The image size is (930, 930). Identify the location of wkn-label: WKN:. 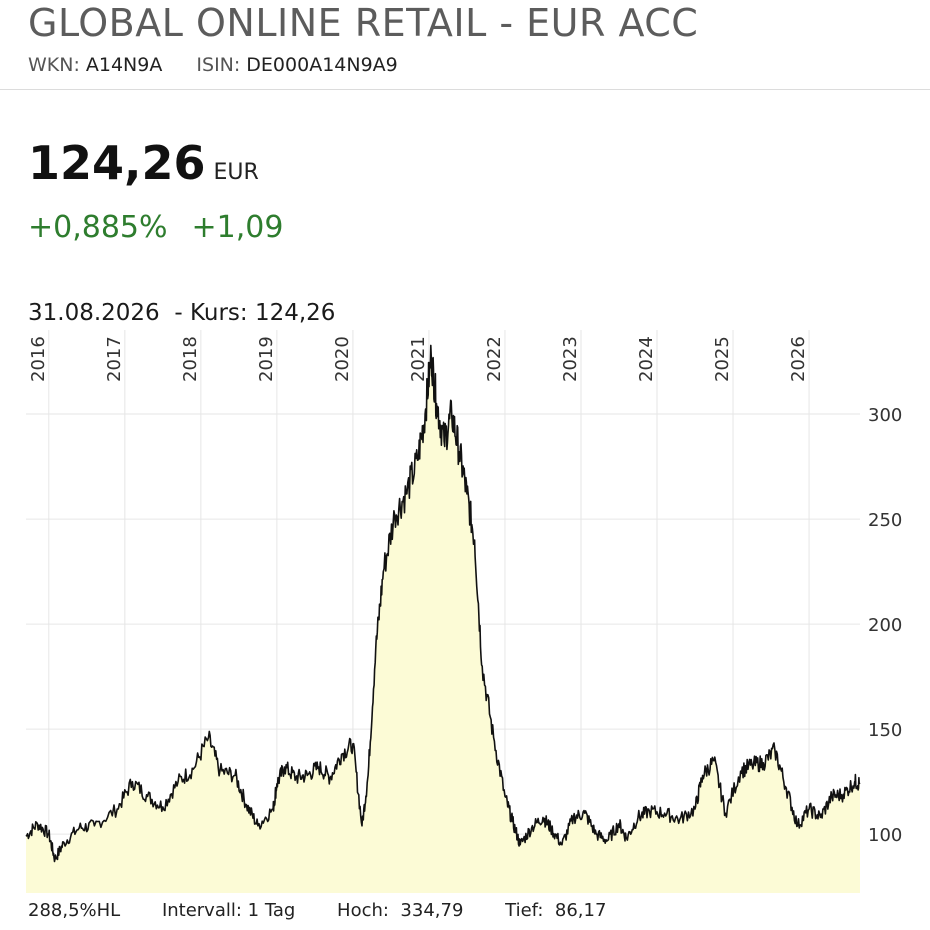
(54, 65).